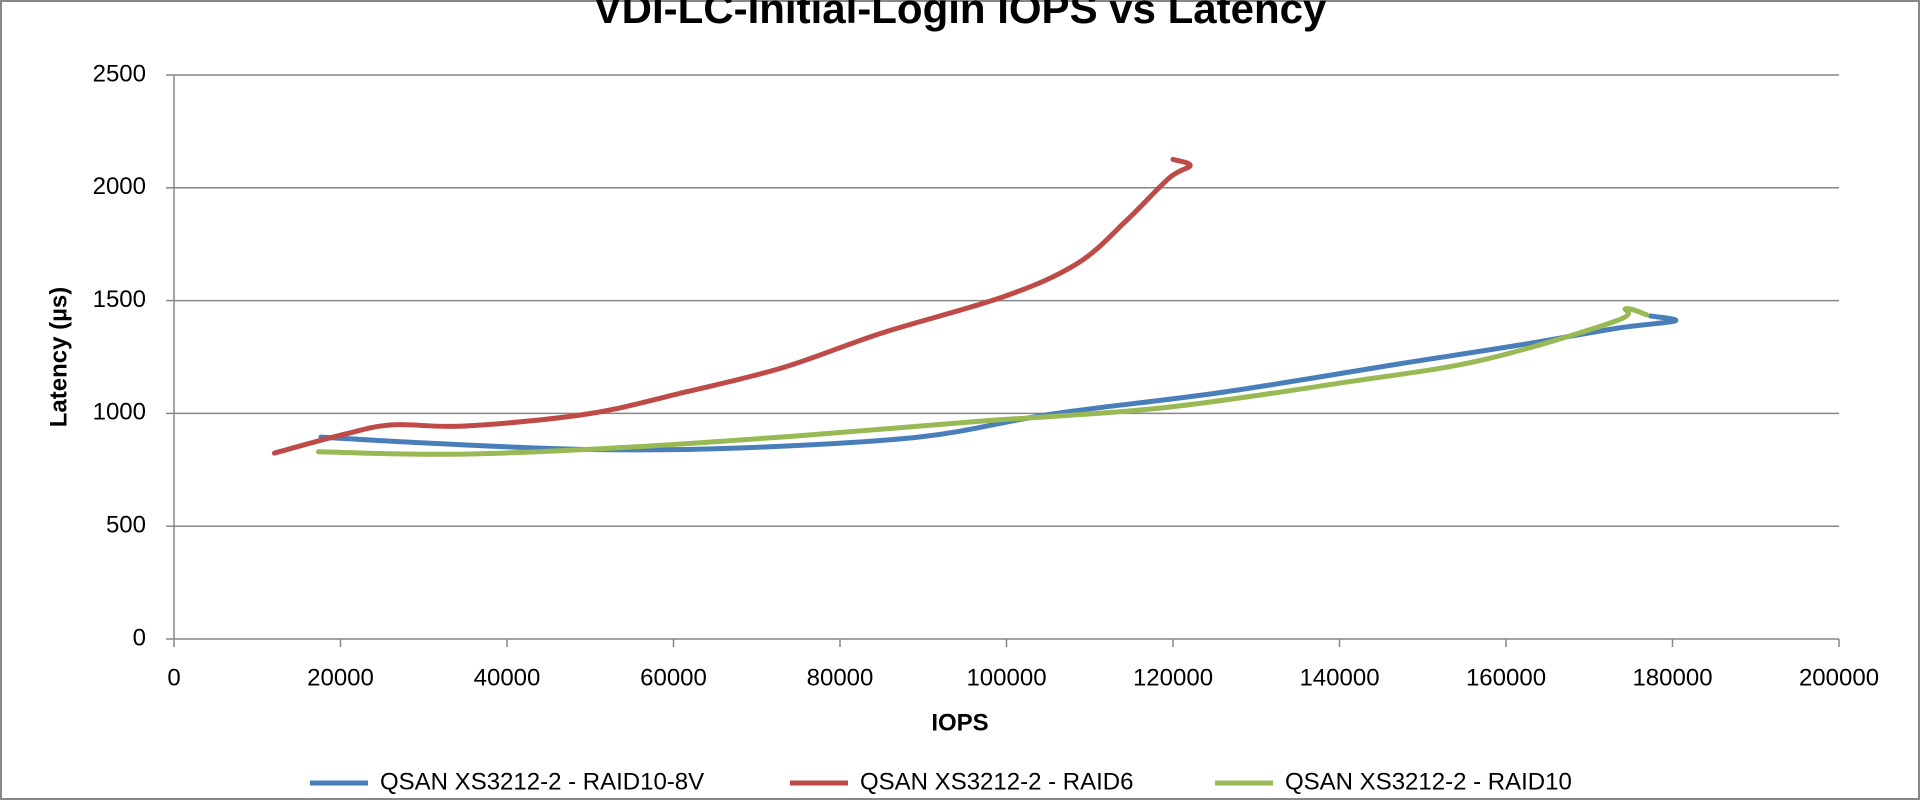 This screenshot has height=800, width=1920. What do you see at coordinates (173, 677) in the screenshot?
I see `x-tick-label: 0` at bounding box center [173, 677].